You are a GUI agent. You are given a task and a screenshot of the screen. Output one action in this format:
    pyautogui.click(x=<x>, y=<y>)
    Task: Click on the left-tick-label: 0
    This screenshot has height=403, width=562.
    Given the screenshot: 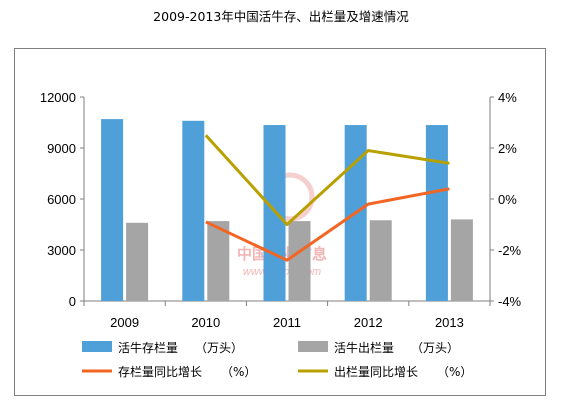 What is the action you would take?
    pyautogui.click(x=72, y=301)
    